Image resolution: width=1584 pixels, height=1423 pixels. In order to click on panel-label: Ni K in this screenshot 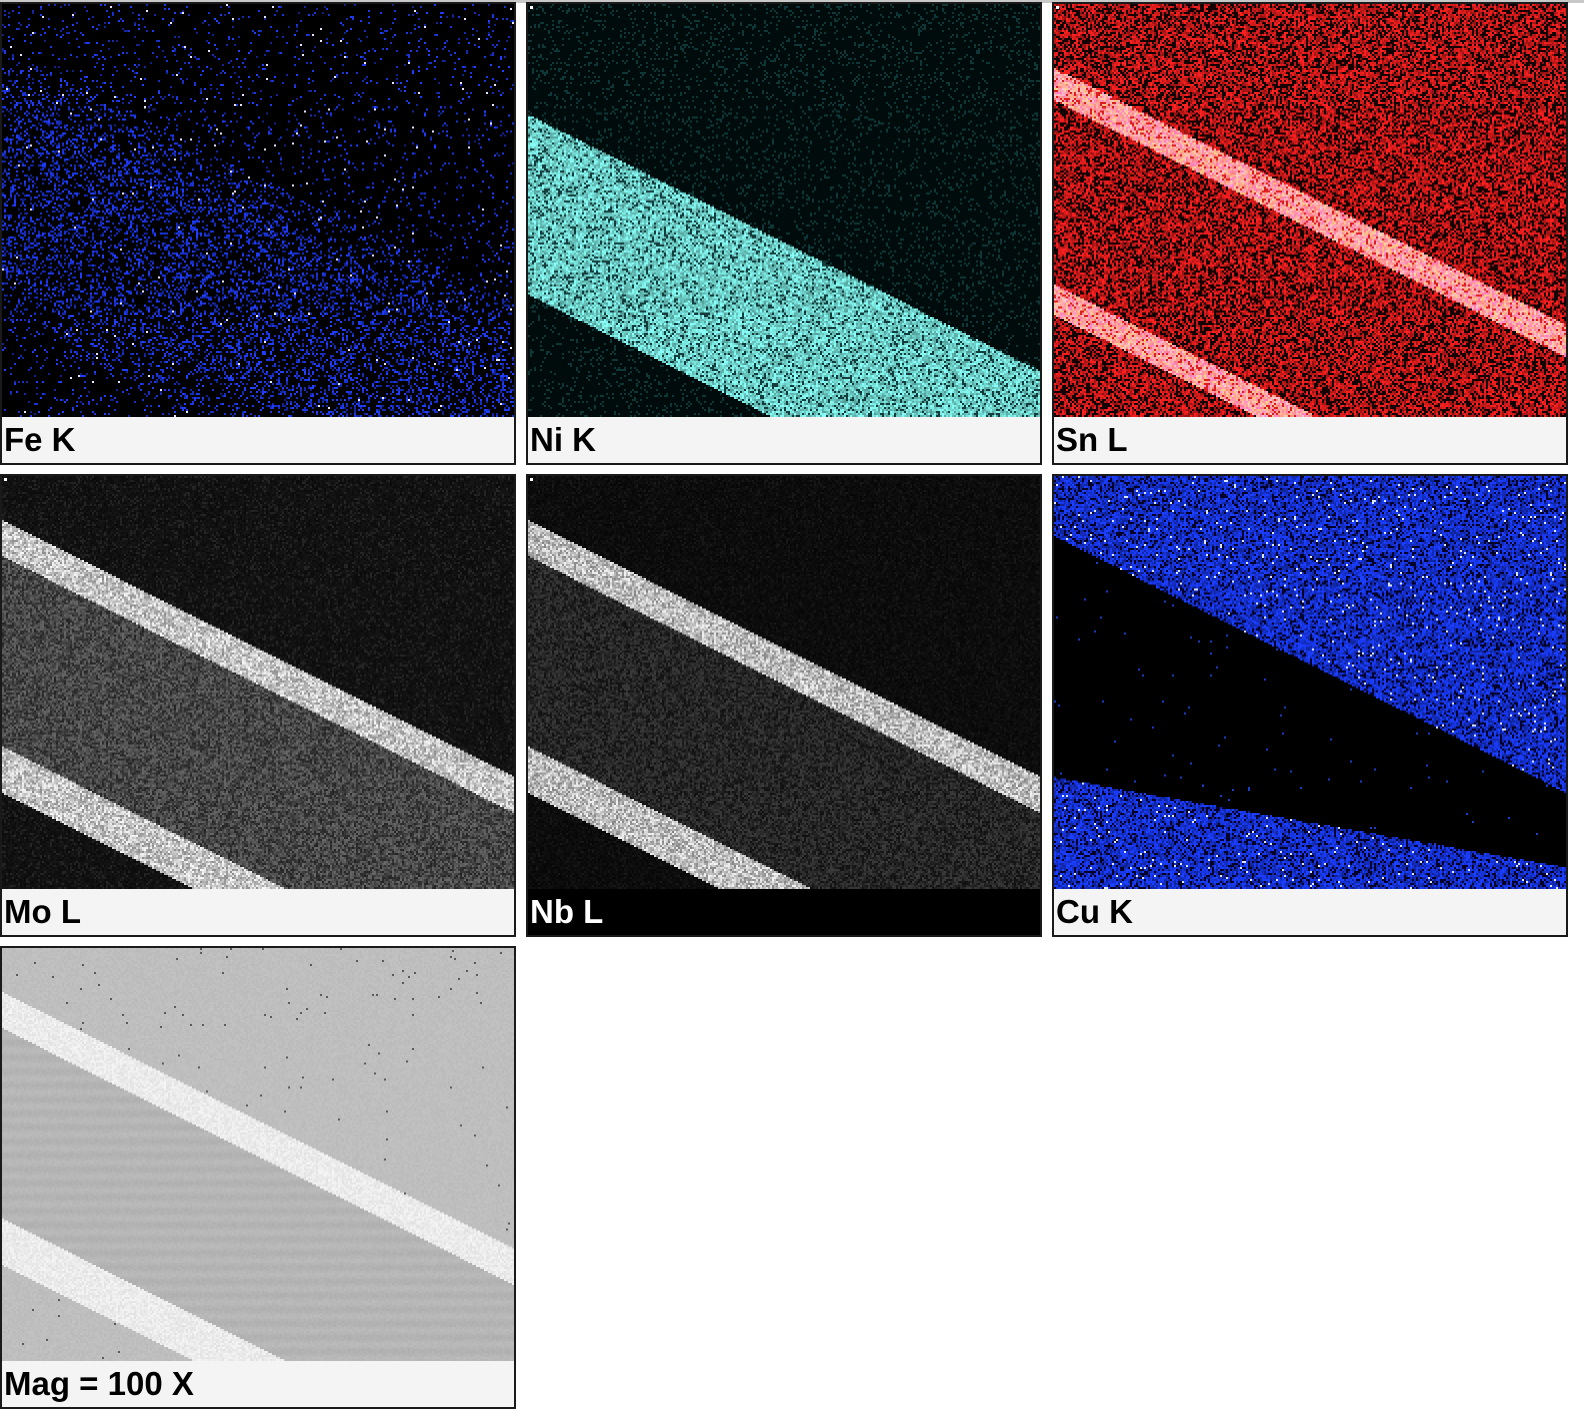, I will do `click(784, 440)`.